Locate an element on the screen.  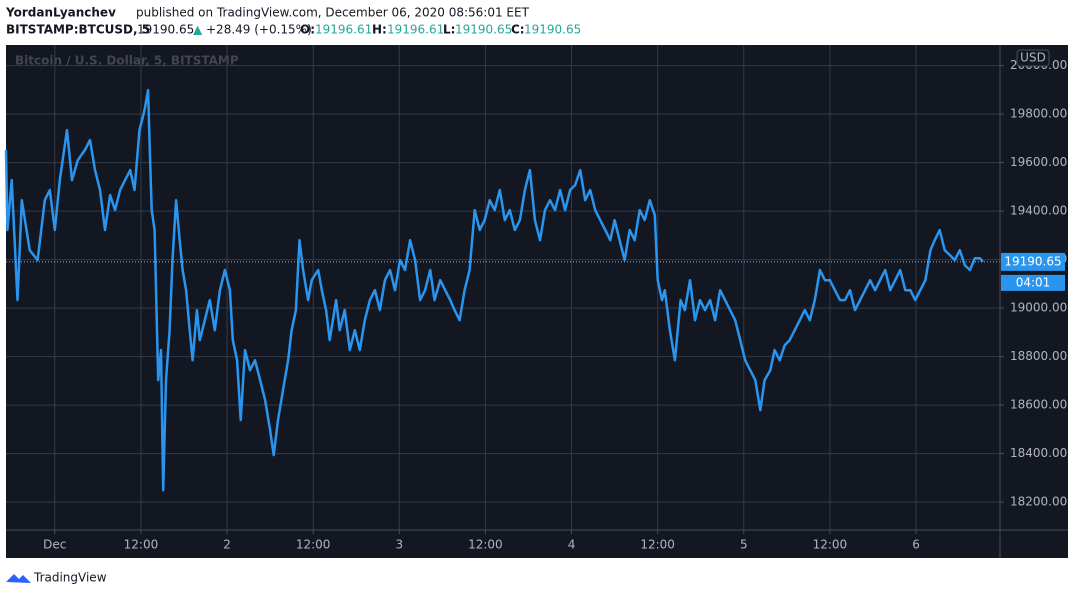
countdown: 04:01 is located at coordinates (1033, 282).